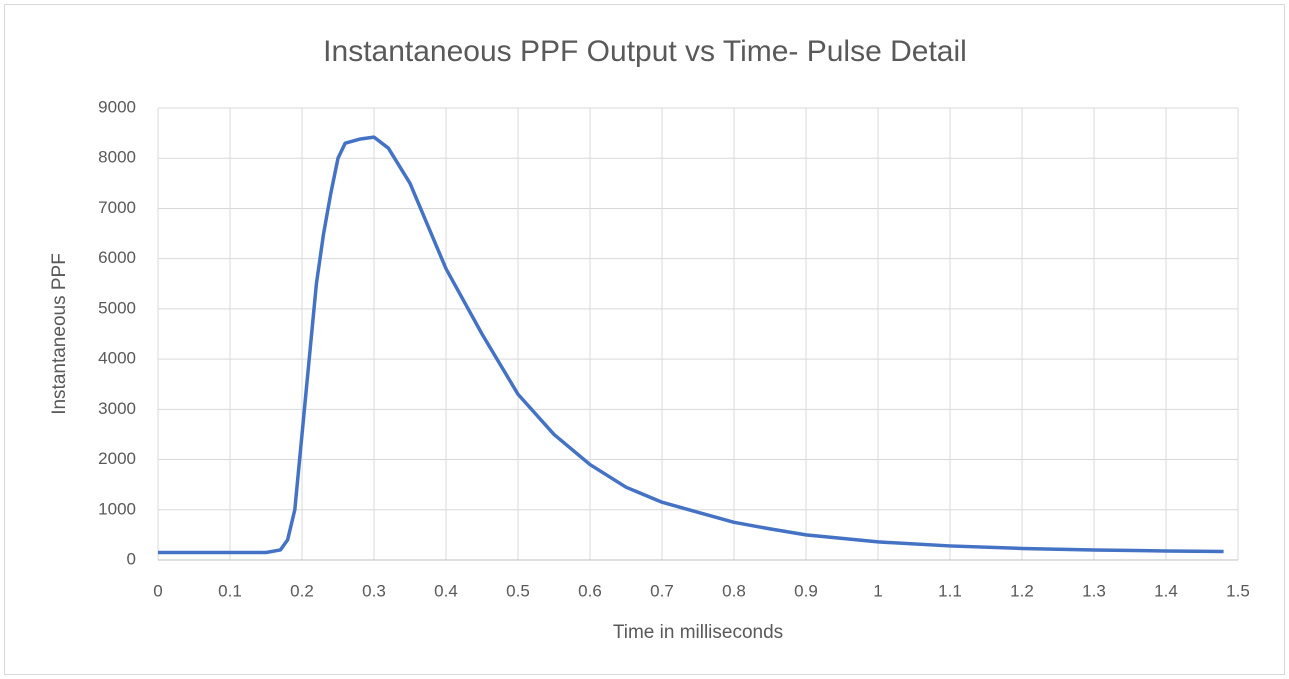  Describe the element at coordinates (117, 358) in the screenshot. I see `y-tick-label: 4000` at that location.